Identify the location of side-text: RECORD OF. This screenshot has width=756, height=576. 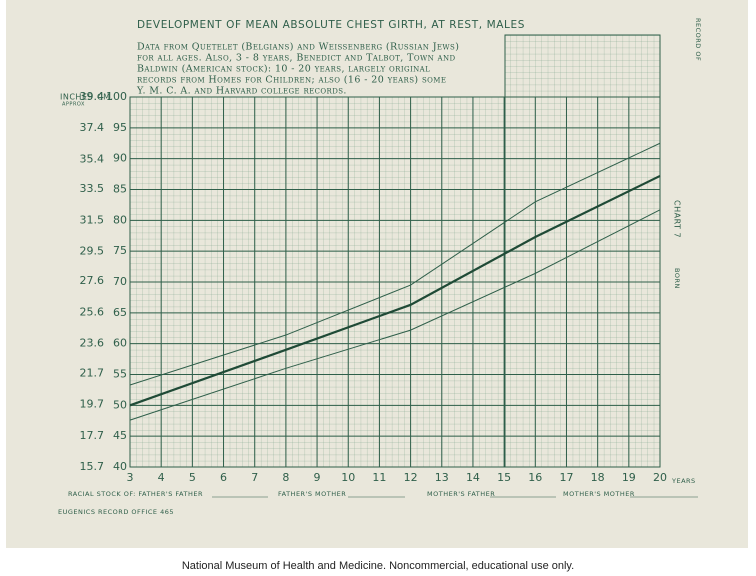
(698, 39).